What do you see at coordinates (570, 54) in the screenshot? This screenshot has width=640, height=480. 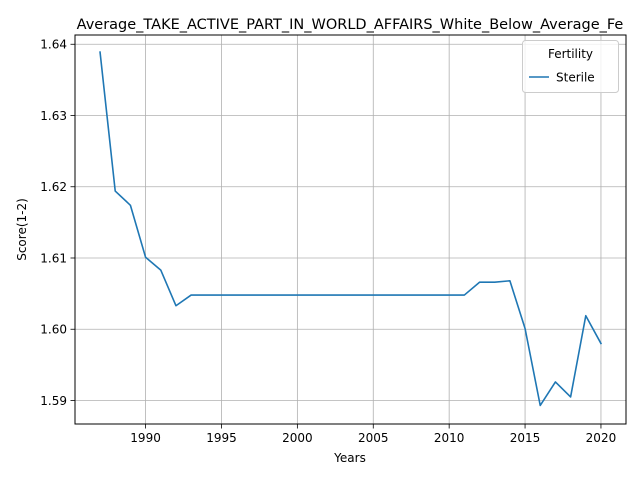 I see `legend-title: Fertility` at bounding box center [570, 54].